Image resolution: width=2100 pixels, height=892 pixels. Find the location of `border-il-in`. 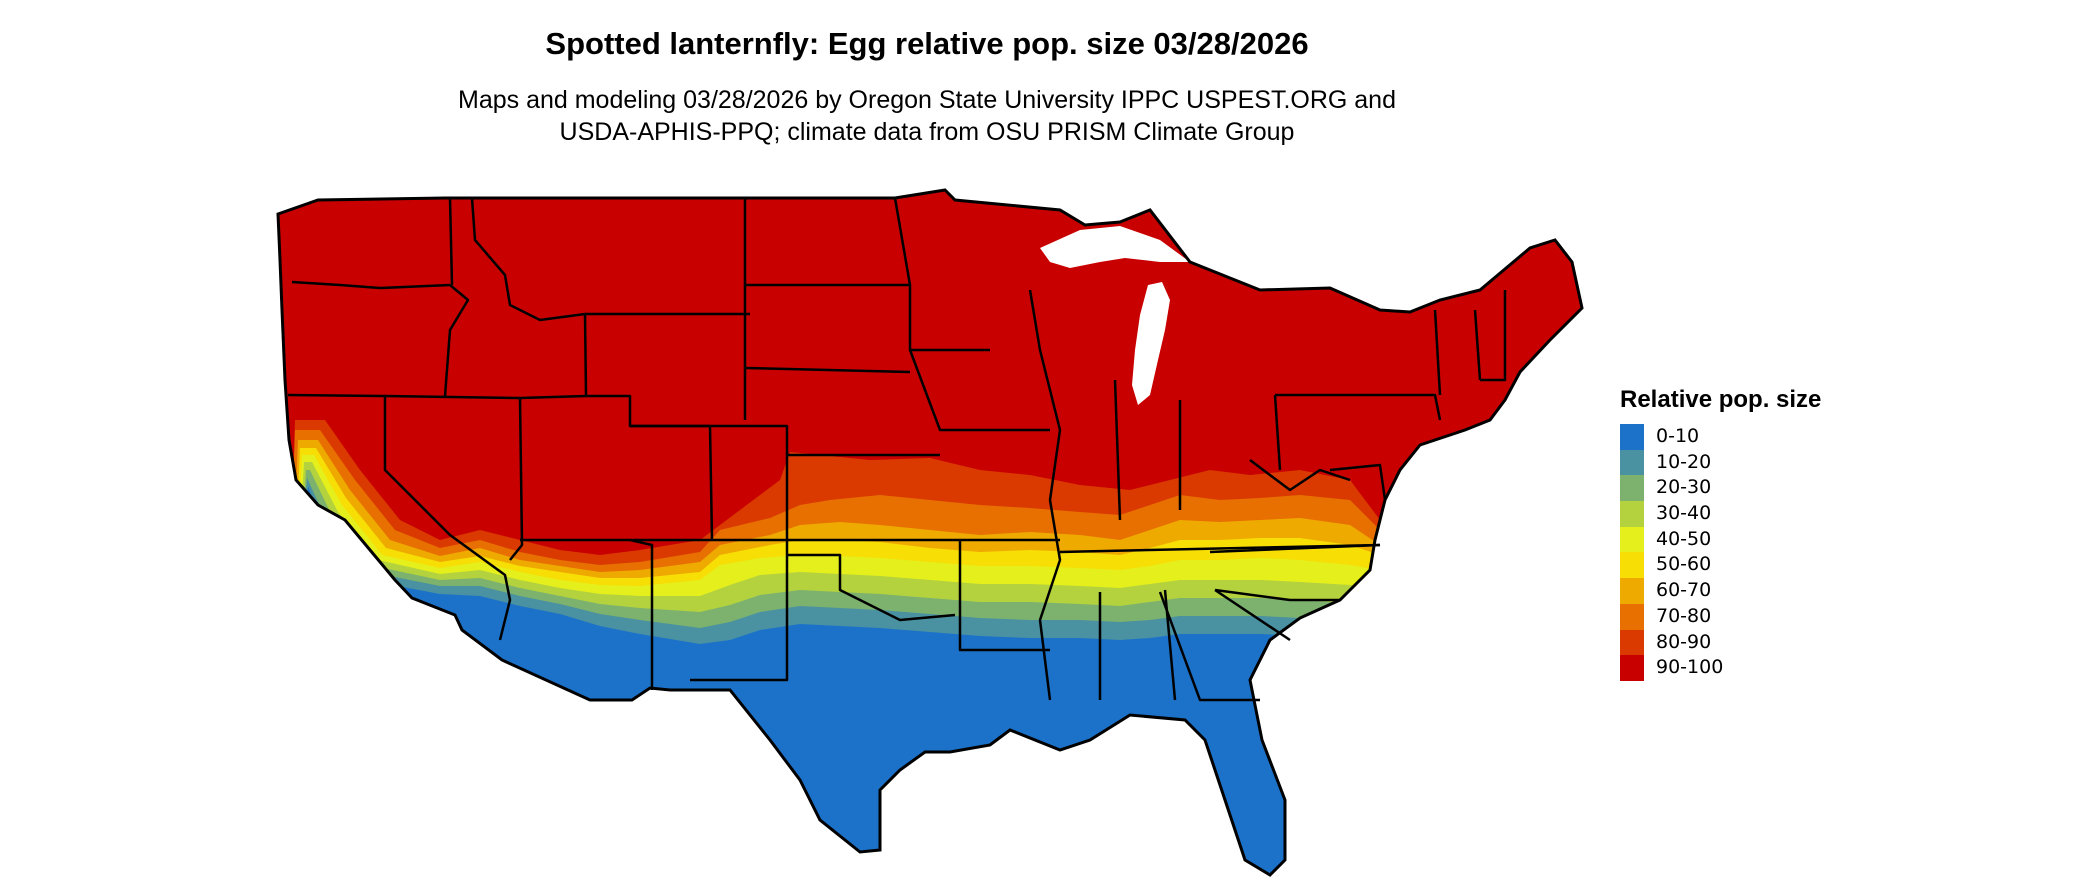

border-il-in is located at coordinates (1117, 450).